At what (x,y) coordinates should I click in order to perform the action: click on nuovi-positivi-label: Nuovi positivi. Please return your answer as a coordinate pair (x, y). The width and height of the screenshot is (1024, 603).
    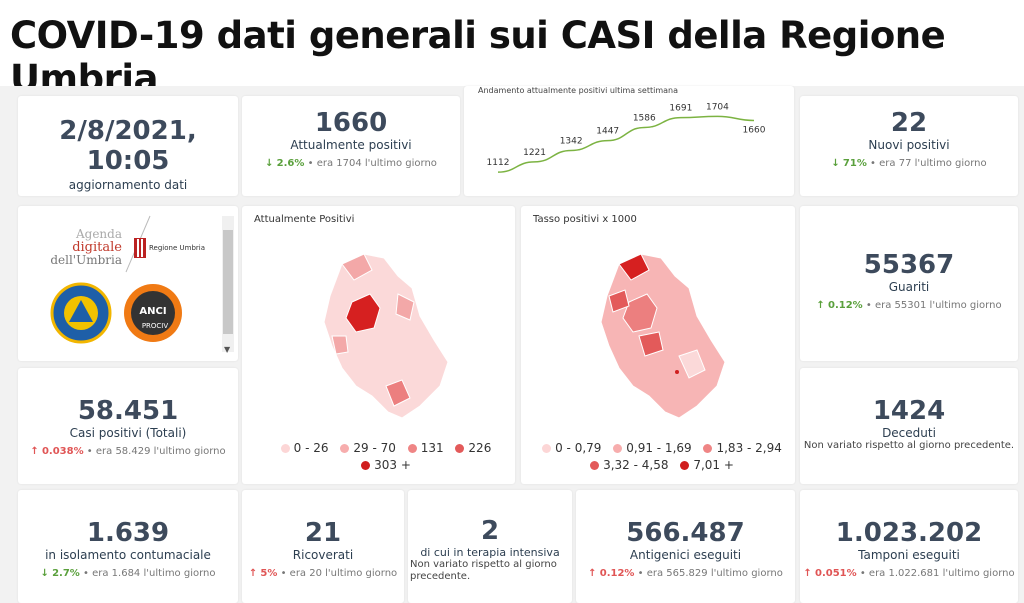
    Looking at the image, I should click on (909, 145).